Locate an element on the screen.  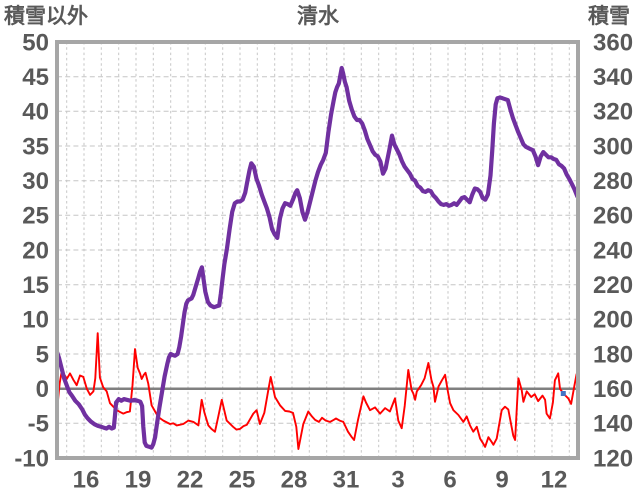
left-tick-label: -10 is located at coordinates (31, 458).